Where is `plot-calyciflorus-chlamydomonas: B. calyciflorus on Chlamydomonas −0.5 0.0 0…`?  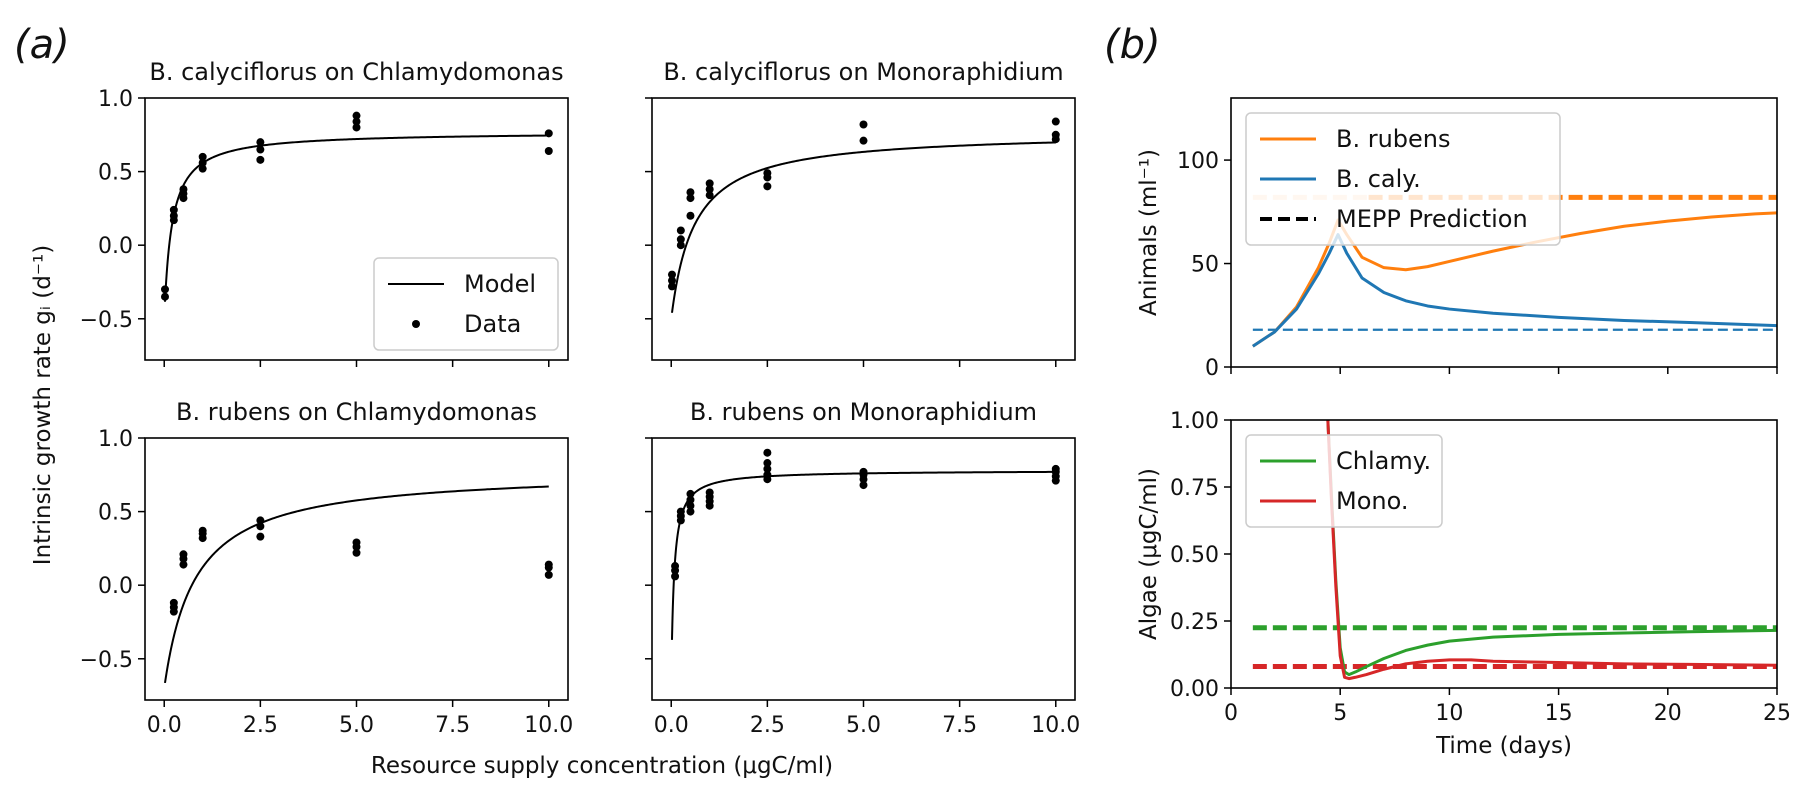 plot-calyciflorus-chlamydomonas: B. calyciflorus on Chlamydomonas −0.5 0.0 0… is located at coordinates (324, 212).